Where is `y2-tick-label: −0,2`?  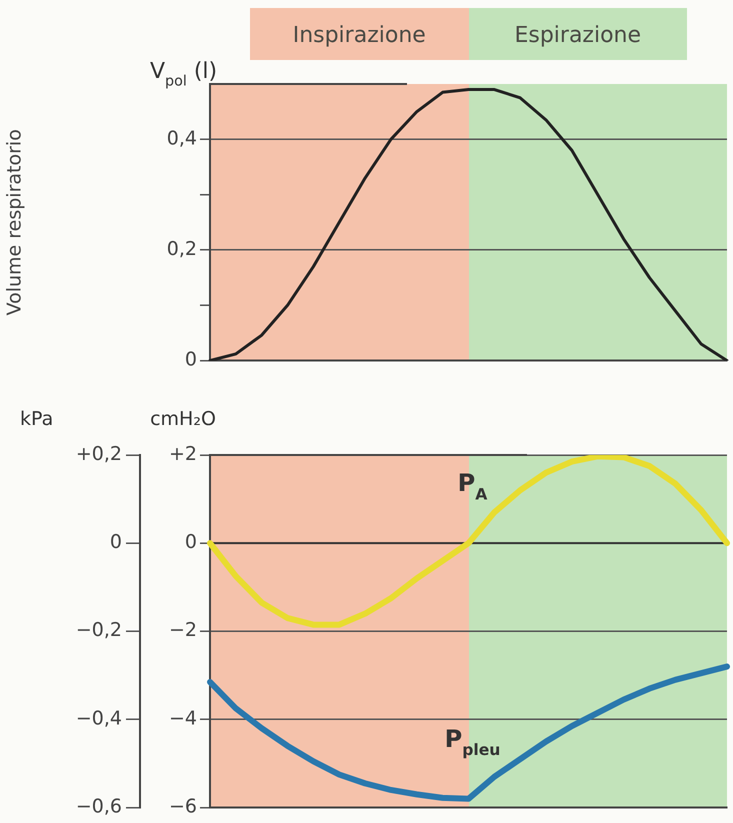 y2-tick-label: −0,2 is located at coordinates (99, 630).